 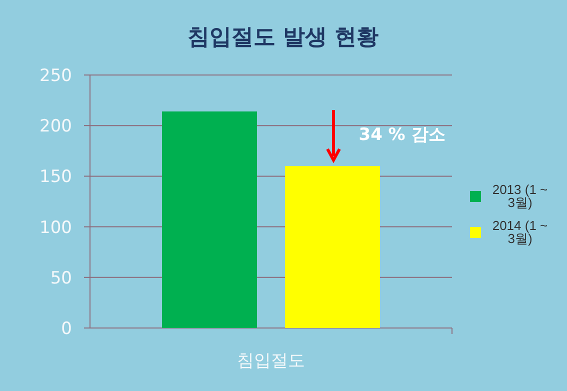 I want to click on x-tick-label: 침입절도, so click(x=271, y=361).